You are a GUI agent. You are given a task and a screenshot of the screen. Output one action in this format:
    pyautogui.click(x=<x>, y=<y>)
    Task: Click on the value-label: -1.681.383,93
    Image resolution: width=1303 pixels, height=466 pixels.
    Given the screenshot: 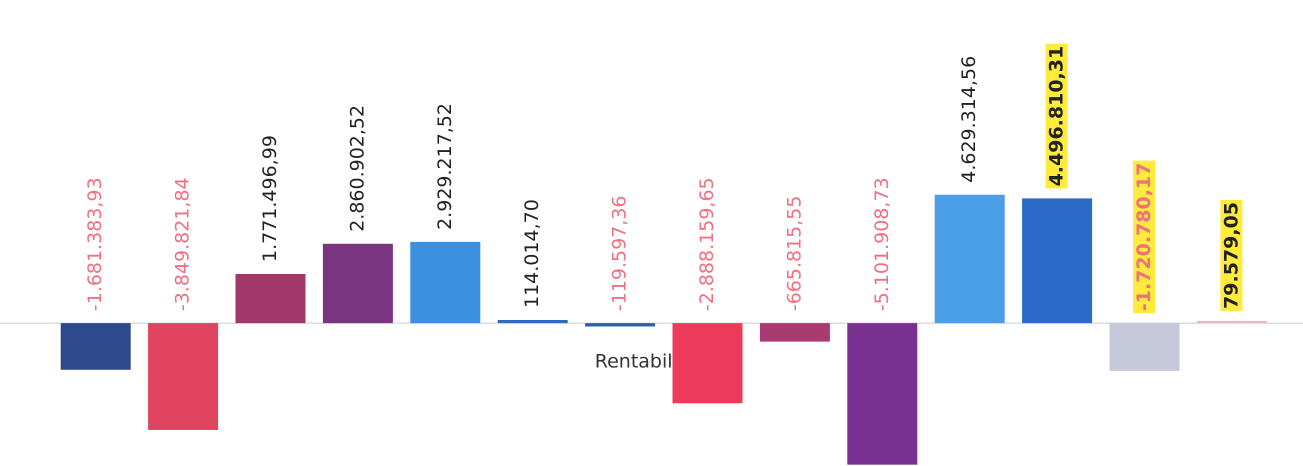 What is the action you would take?
    pyautogui.click(x=95, y=244)
    